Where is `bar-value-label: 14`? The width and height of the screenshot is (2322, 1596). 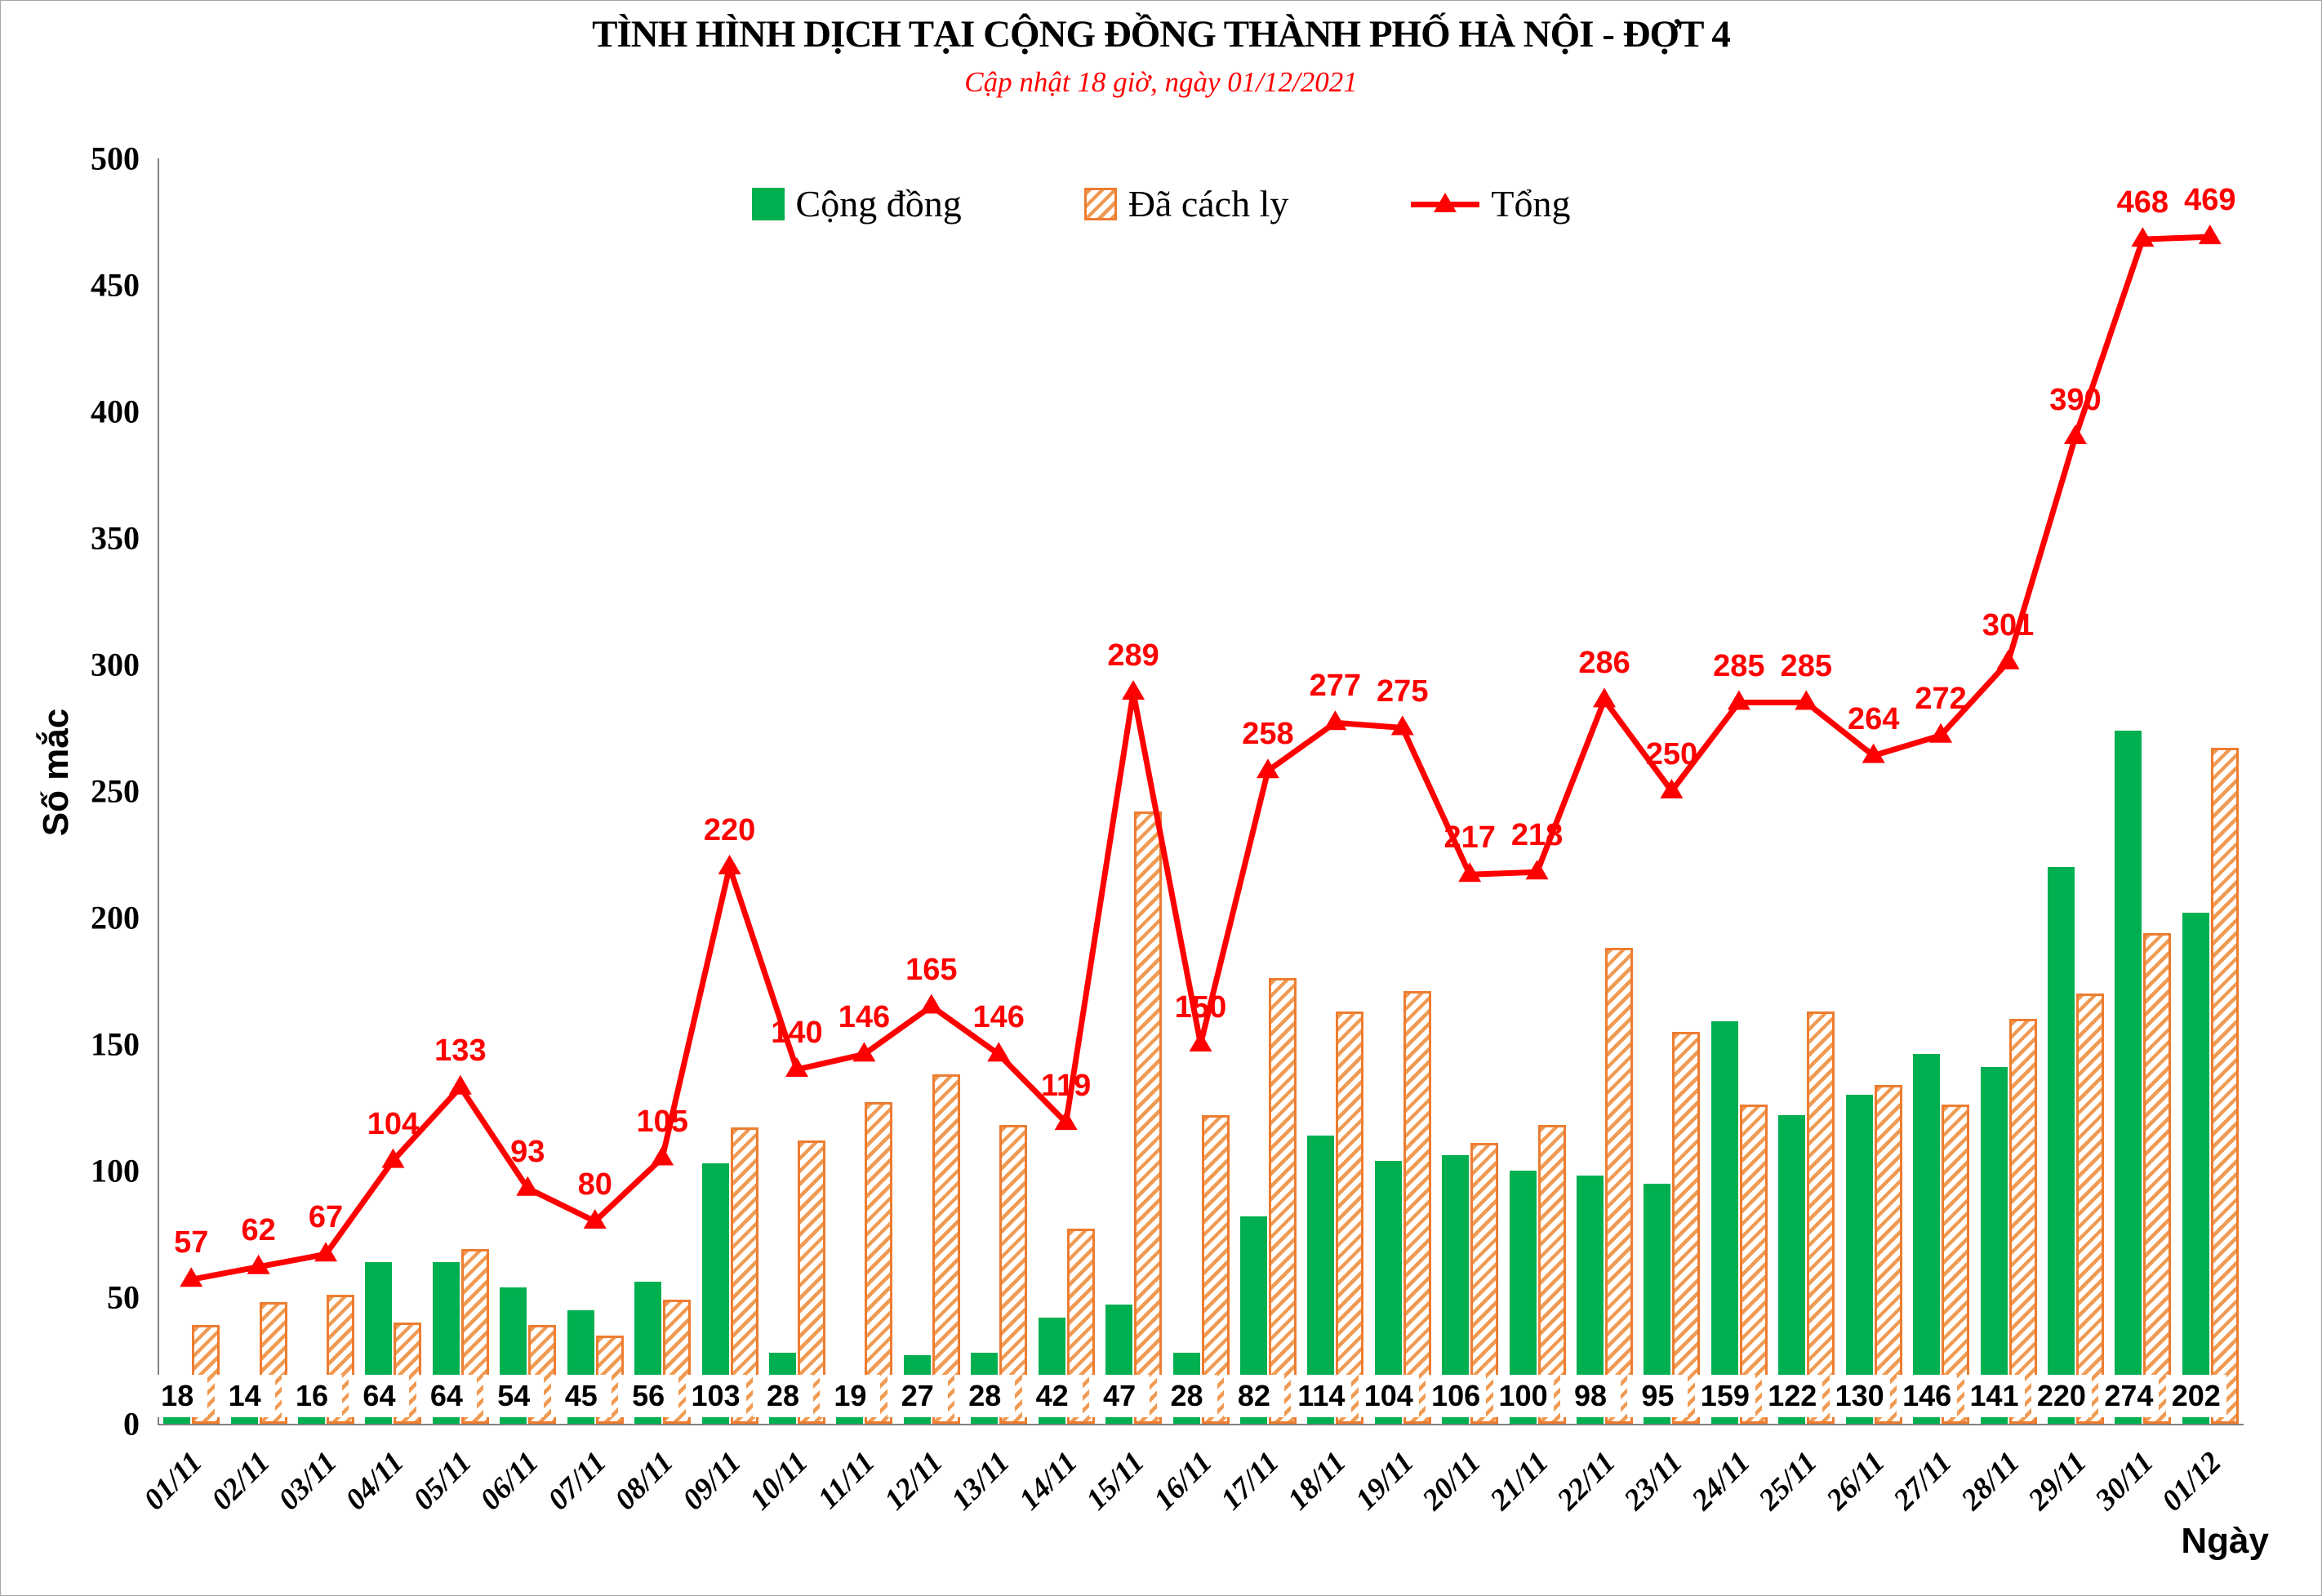
bar-value-label: 14 is located at coordinates (244, 1396).